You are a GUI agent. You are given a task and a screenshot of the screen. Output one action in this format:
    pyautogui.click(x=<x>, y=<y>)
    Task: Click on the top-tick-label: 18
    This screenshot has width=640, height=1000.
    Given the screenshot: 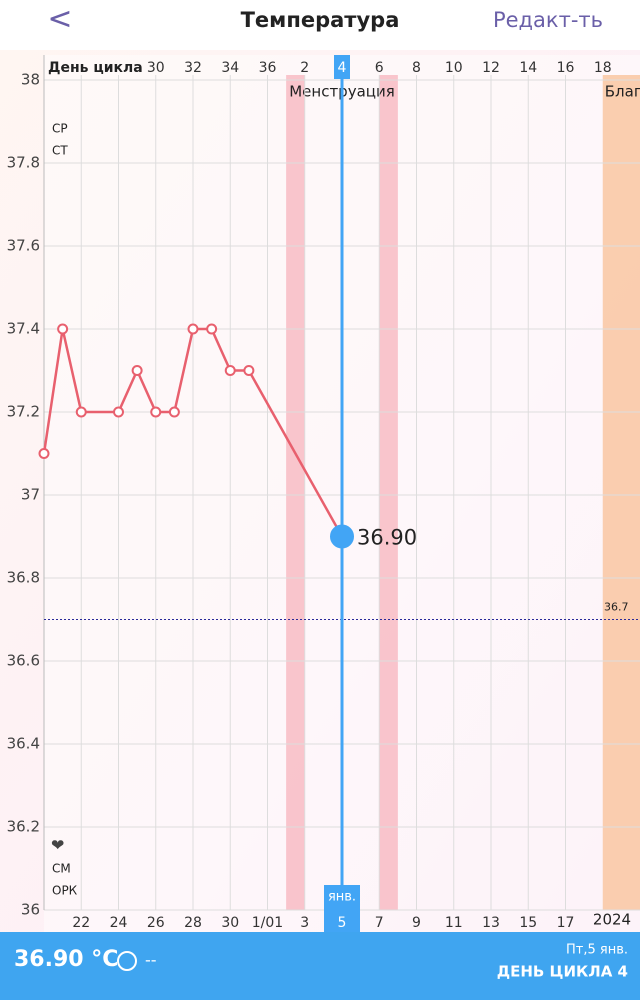 What is the action you would take?
    pyautogui.click(x=603, y=68)
    